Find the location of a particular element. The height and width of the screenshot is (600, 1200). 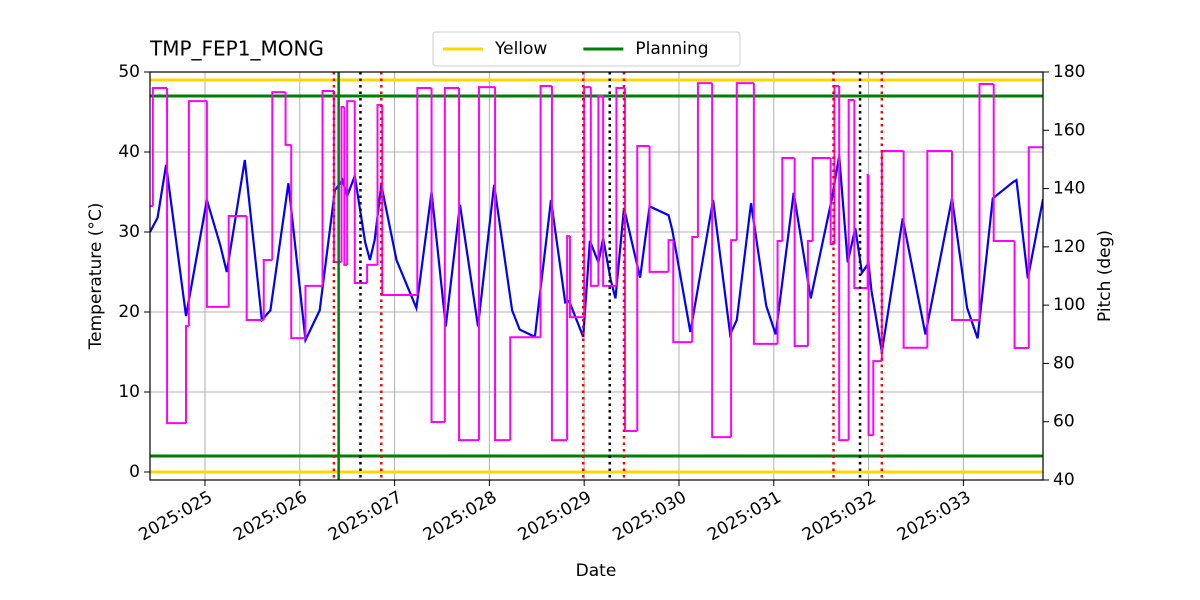

legend-label: Planning is located at coordinates (671, 49).